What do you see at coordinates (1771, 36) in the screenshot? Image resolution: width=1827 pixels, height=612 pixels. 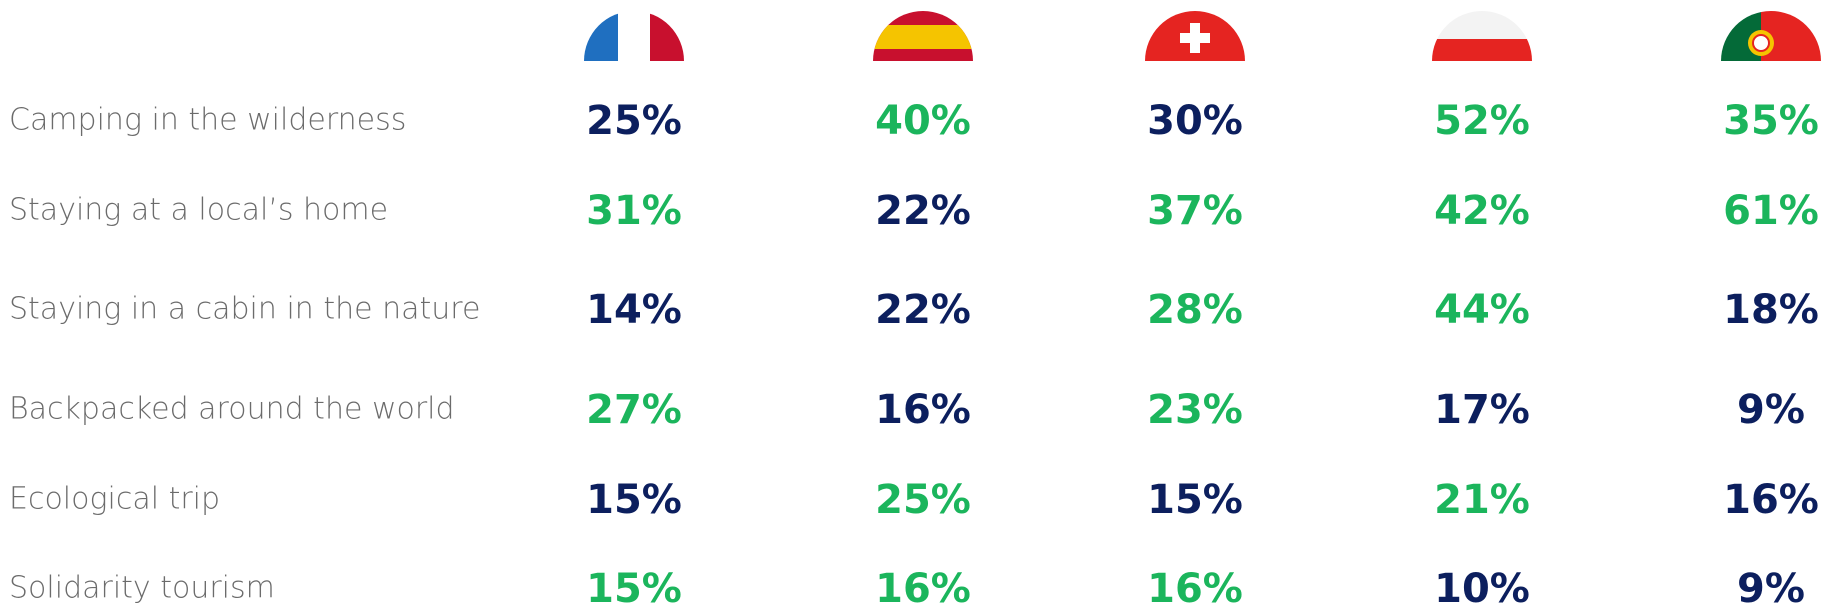 I see `flag-portugal` at bounding box center [1771, 36].